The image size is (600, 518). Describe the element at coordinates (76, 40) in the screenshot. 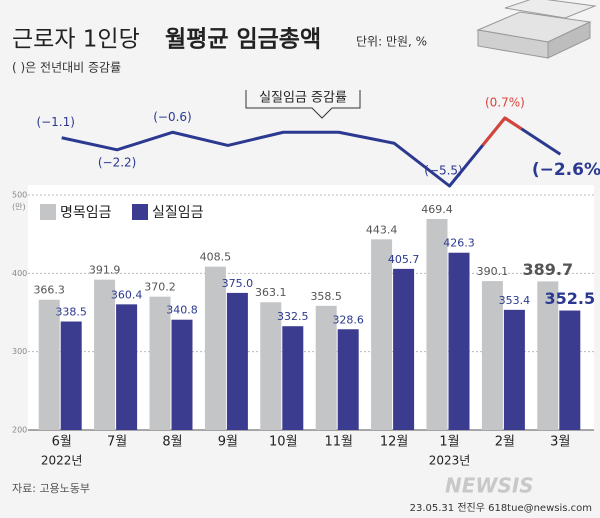

I see `title-regular: 근로자 1인당` at that location.